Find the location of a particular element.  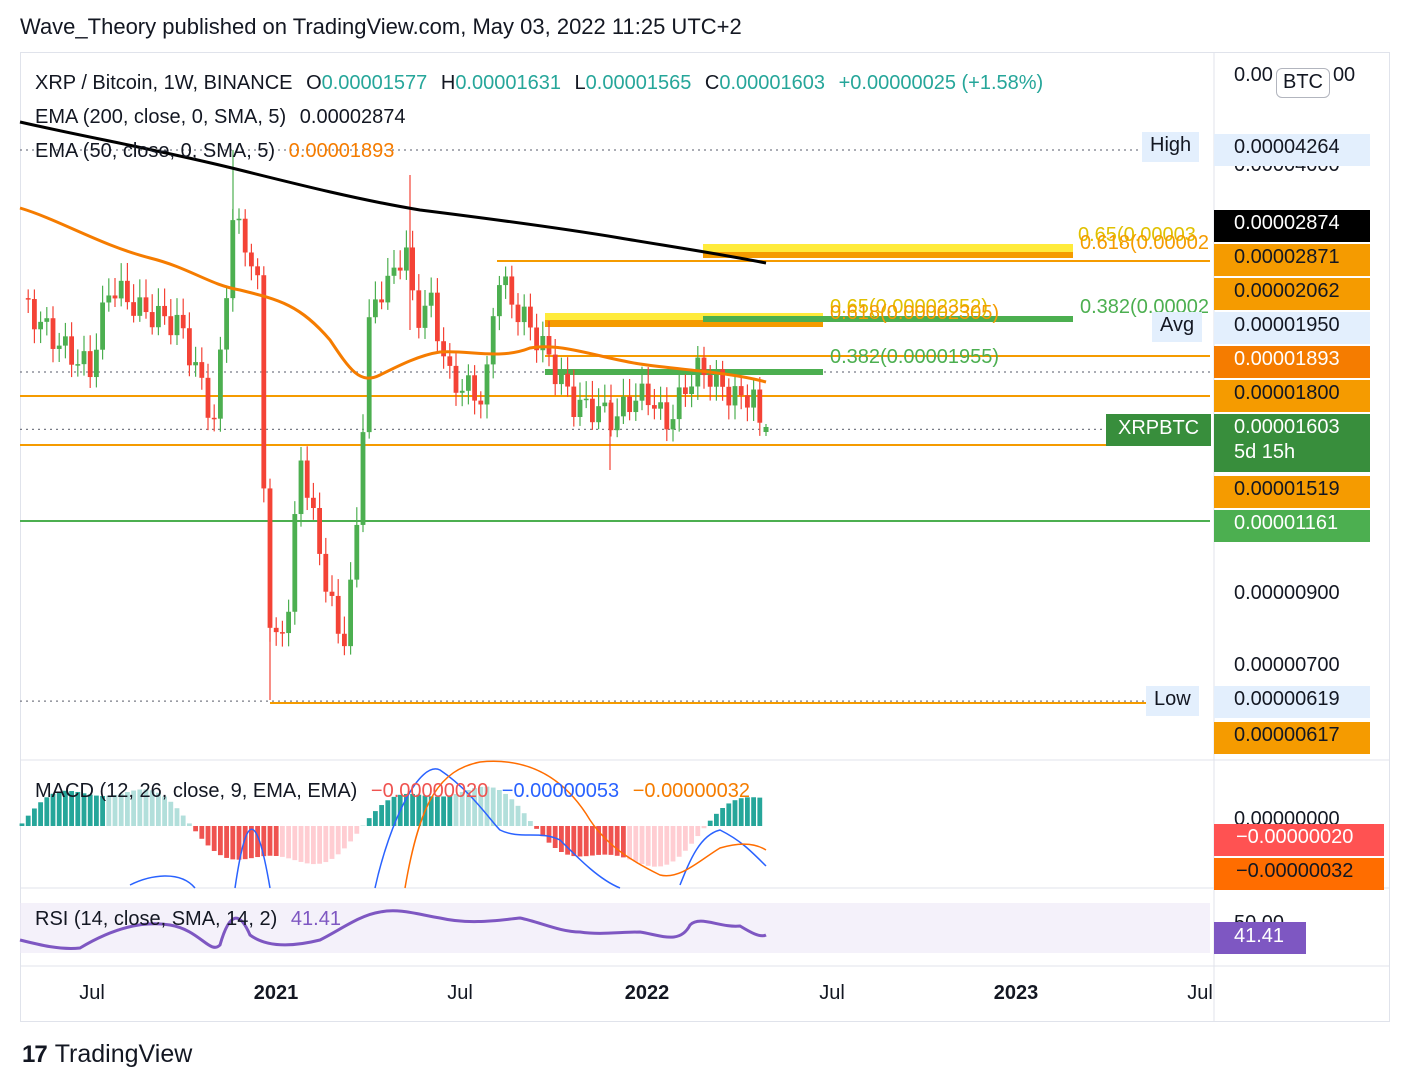

tradingview-brand: TradingView is located at coordinates (123, 1054).